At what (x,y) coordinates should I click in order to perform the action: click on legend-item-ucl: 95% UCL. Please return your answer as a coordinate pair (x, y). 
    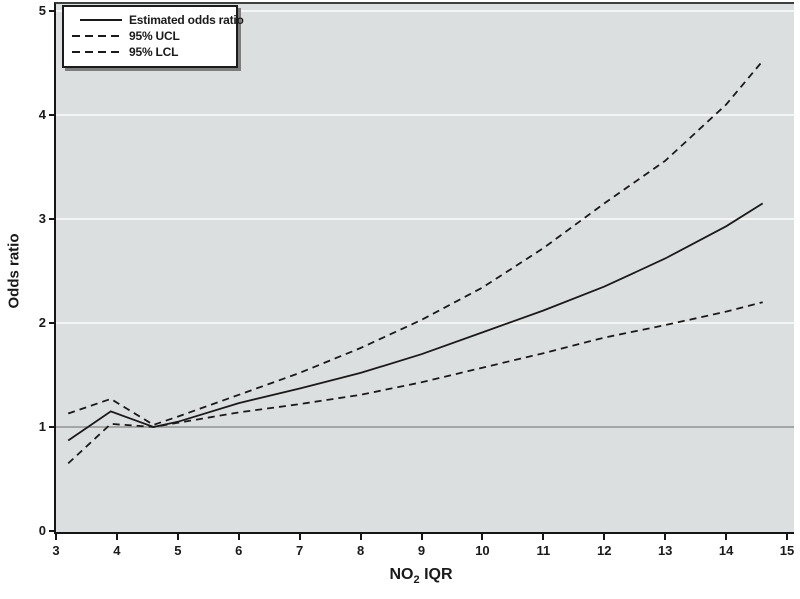
    Looking at the image, I should click on (150, 36).